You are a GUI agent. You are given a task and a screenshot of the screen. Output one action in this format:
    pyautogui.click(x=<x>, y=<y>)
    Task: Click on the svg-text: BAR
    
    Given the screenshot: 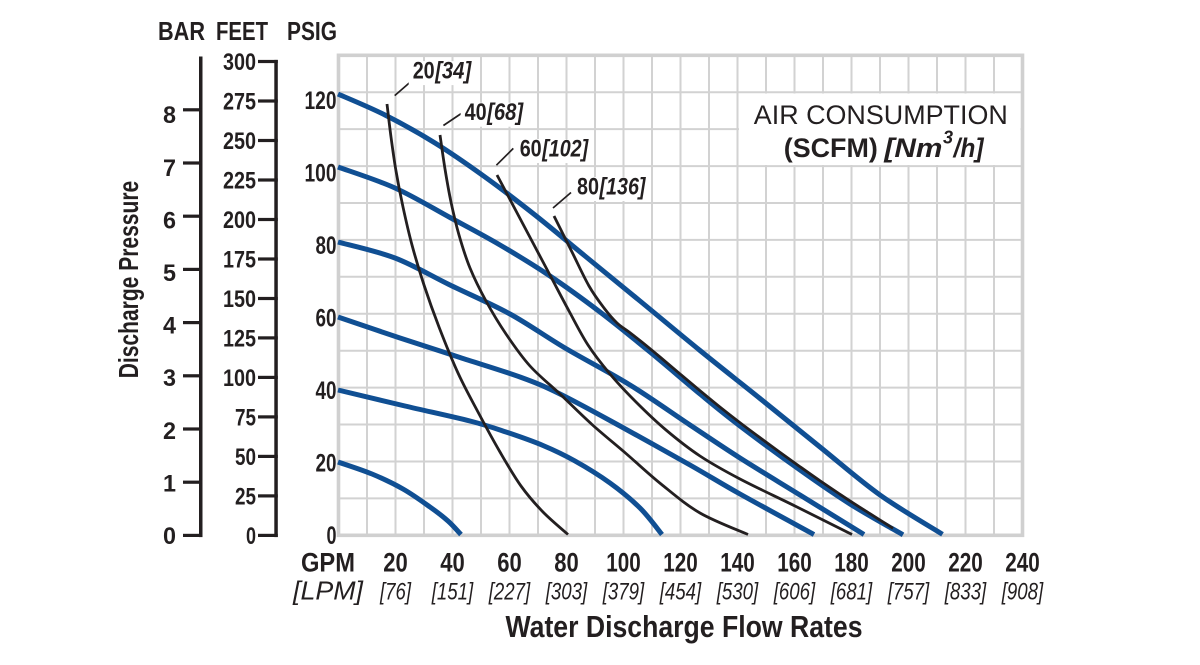 What is the action you would take?
    pyautogui.click(x=181, y=32)
    